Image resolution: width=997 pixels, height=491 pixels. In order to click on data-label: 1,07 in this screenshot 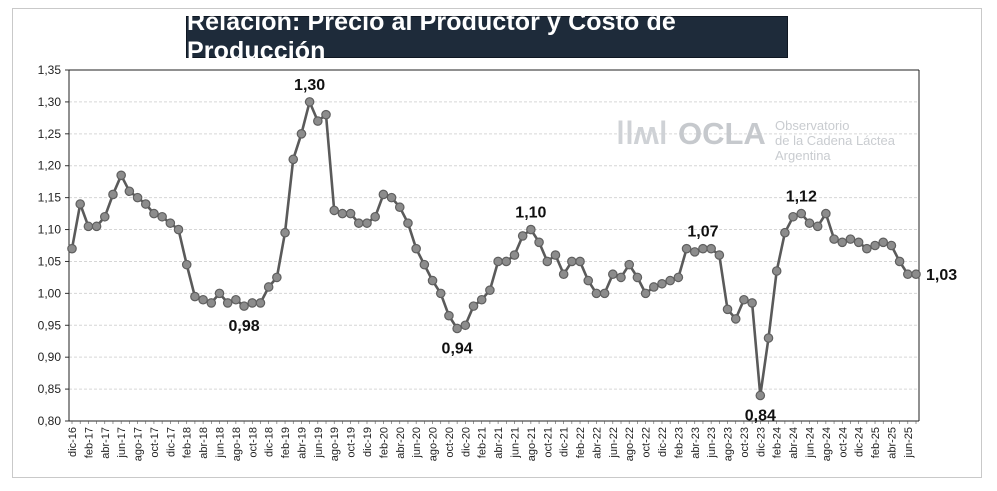, I will do `click(702, 232)`.